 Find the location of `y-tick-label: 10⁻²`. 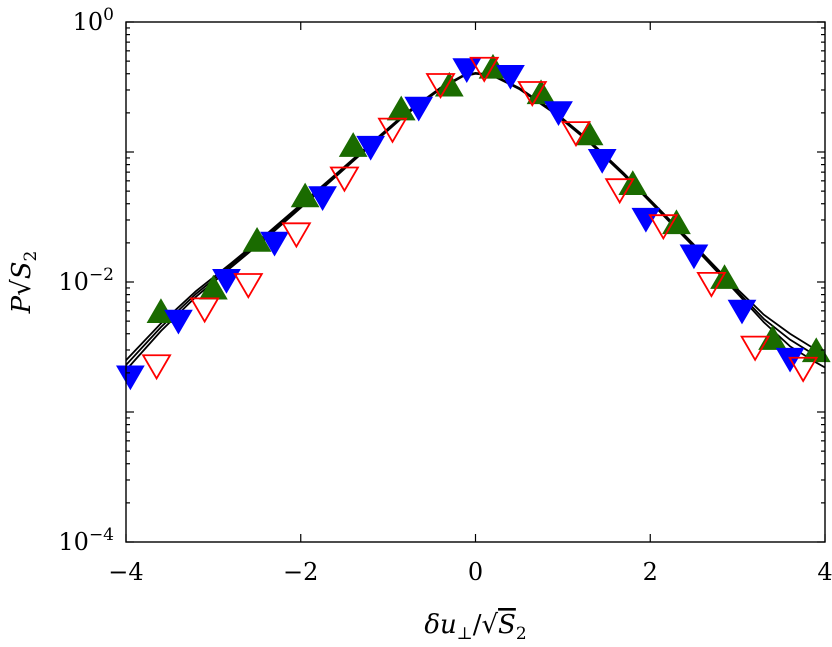

y-tick-label: 10⁻² is located at coordinates (86, 280).